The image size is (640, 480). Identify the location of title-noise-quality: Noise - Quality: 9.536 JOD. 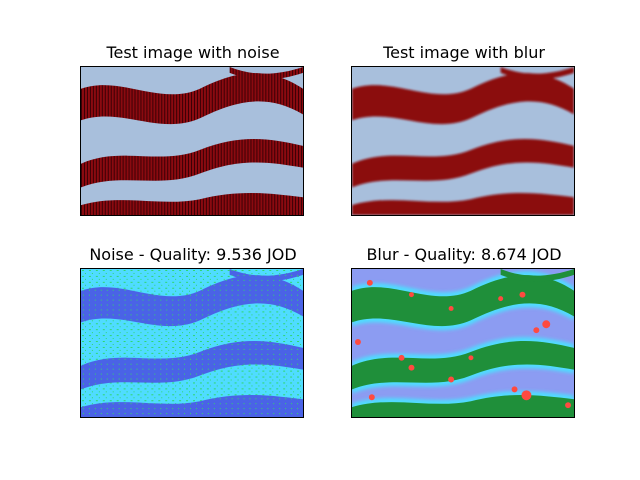
(193, 254).